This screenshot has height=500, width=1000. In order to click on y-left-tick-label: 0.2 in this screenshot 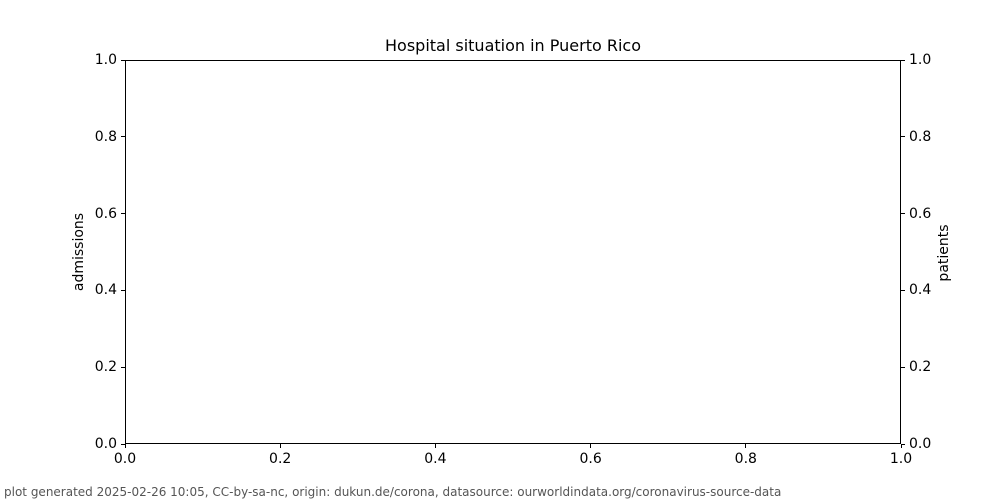, I will do `click(105, 367)`.